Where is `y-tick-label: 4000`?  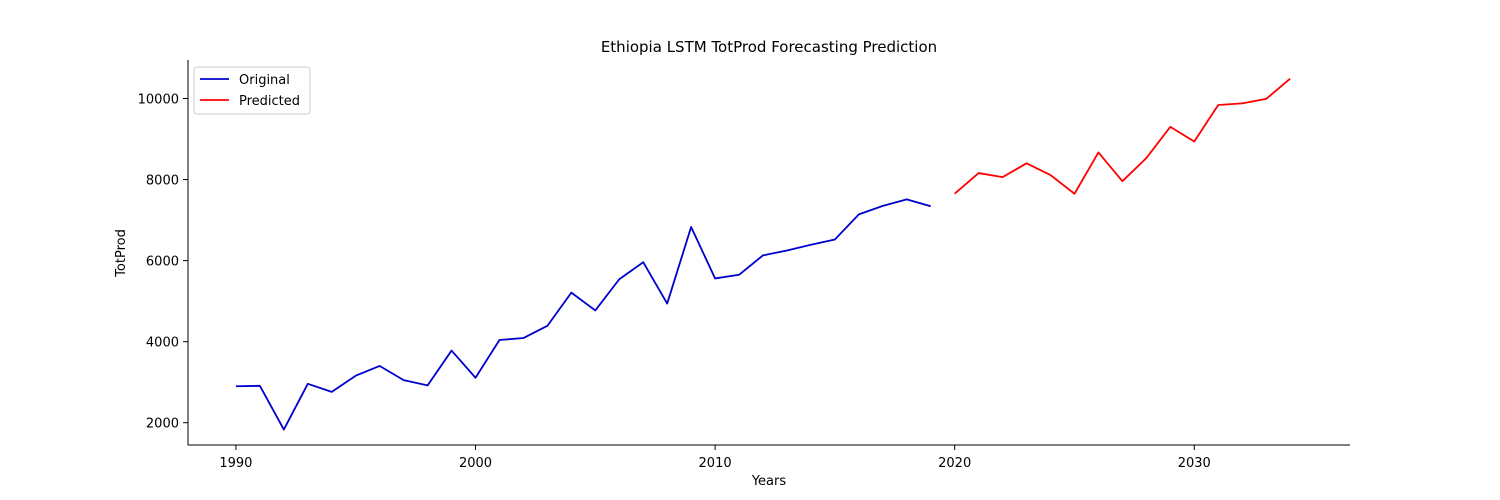
y-tick-label: 4000 is located at coordinates (162, 343).